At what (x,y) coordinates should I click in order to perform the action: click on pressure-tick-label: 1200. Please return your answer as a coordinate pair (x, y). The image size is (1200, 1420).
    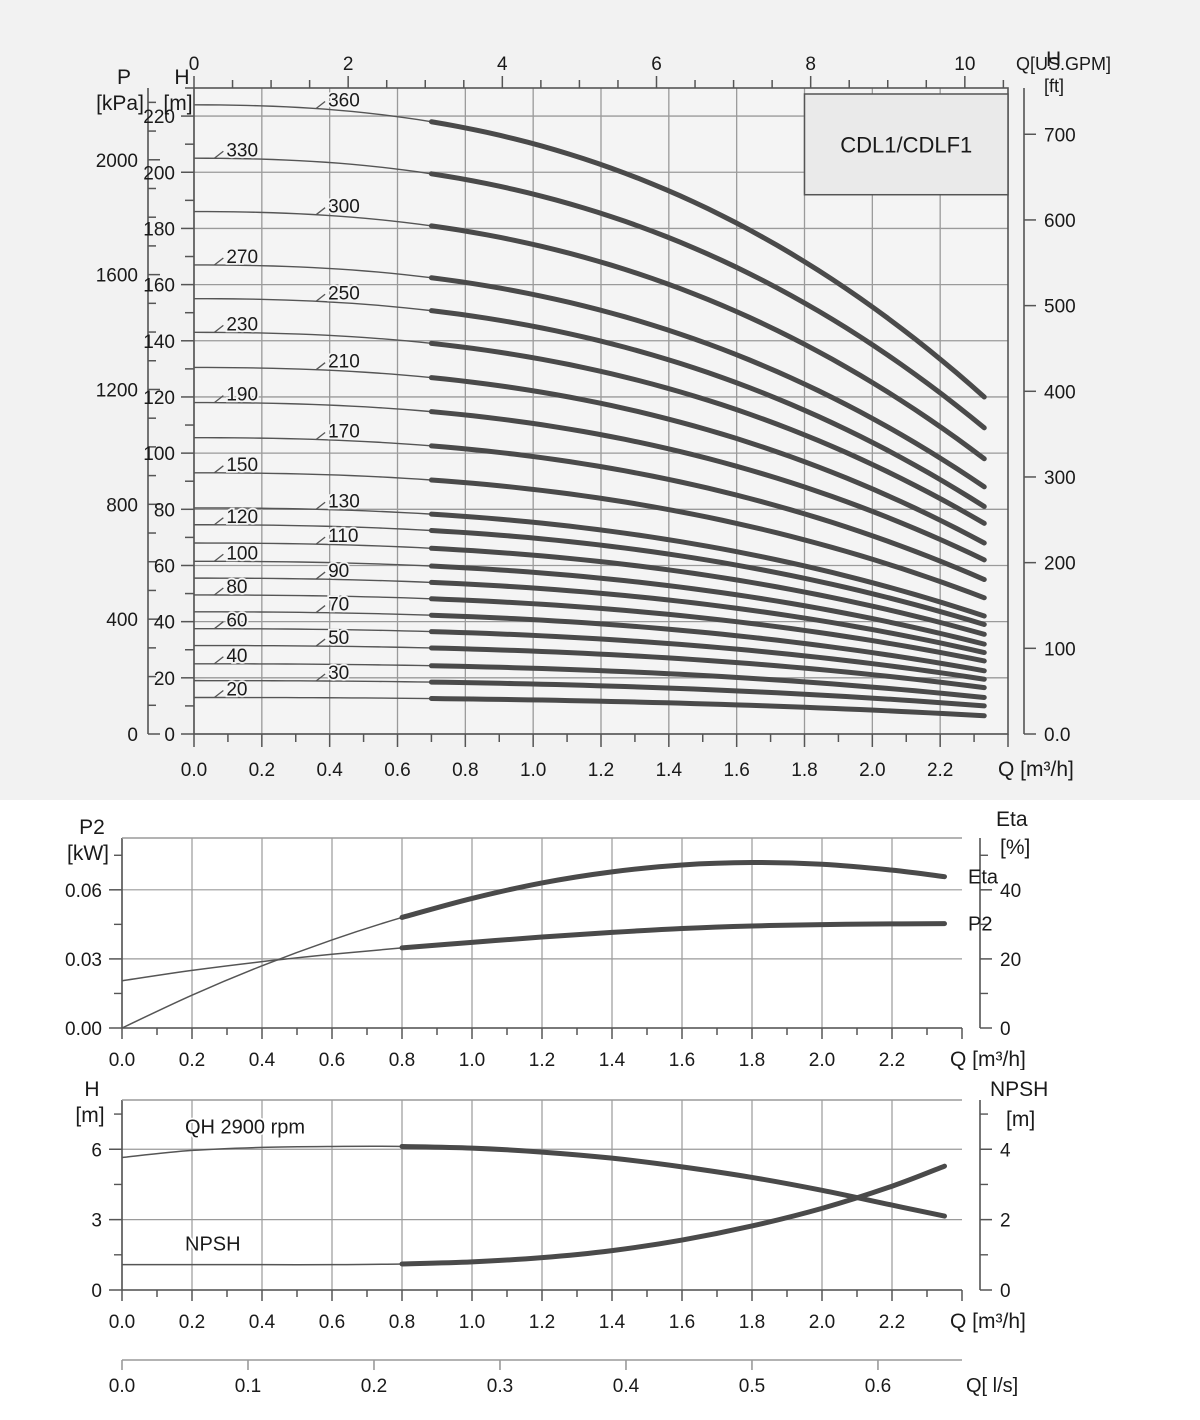
    Looking at the image, I should click on (117, 390).